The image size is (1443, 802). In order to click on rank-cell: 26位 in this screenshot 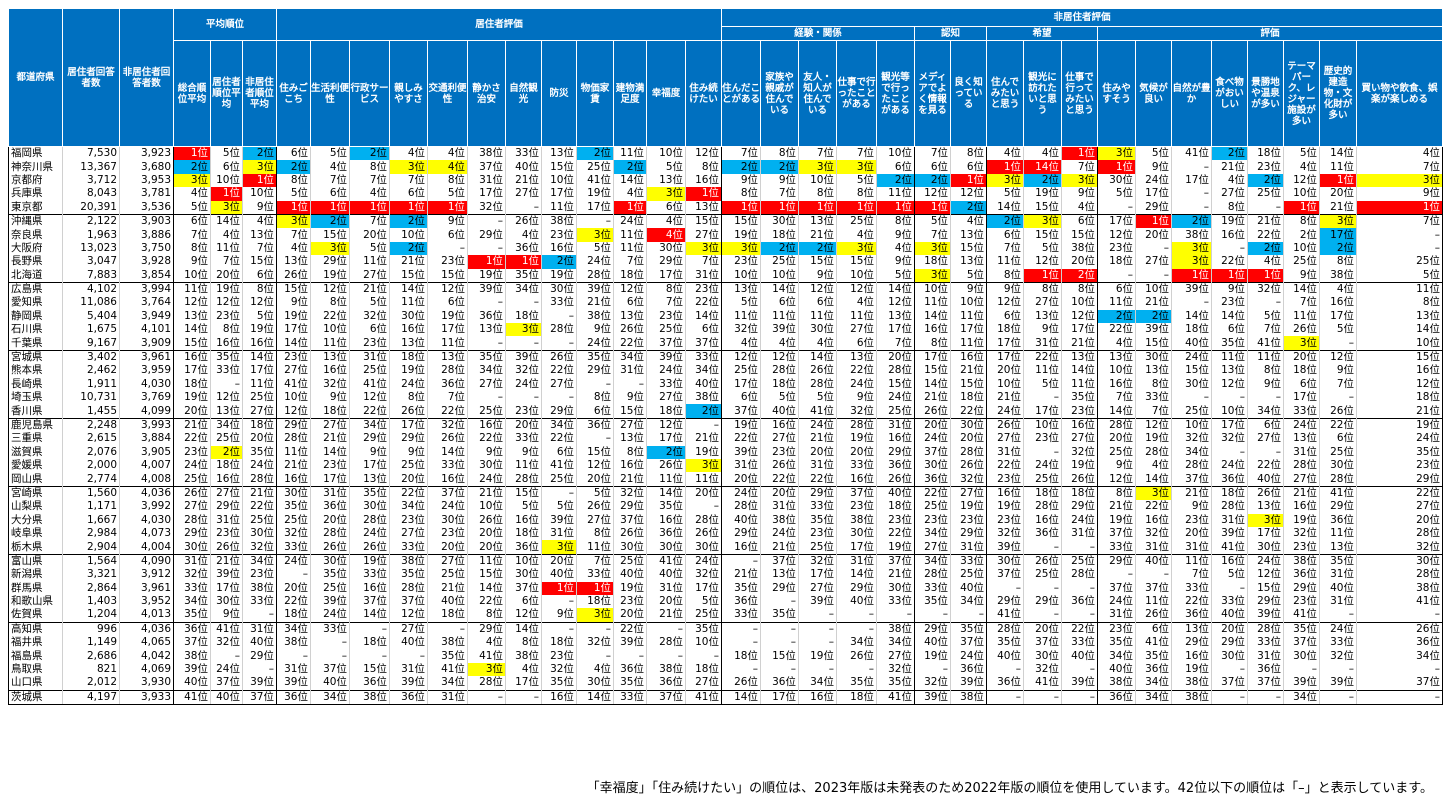, I will do `click(1005, 425)`.